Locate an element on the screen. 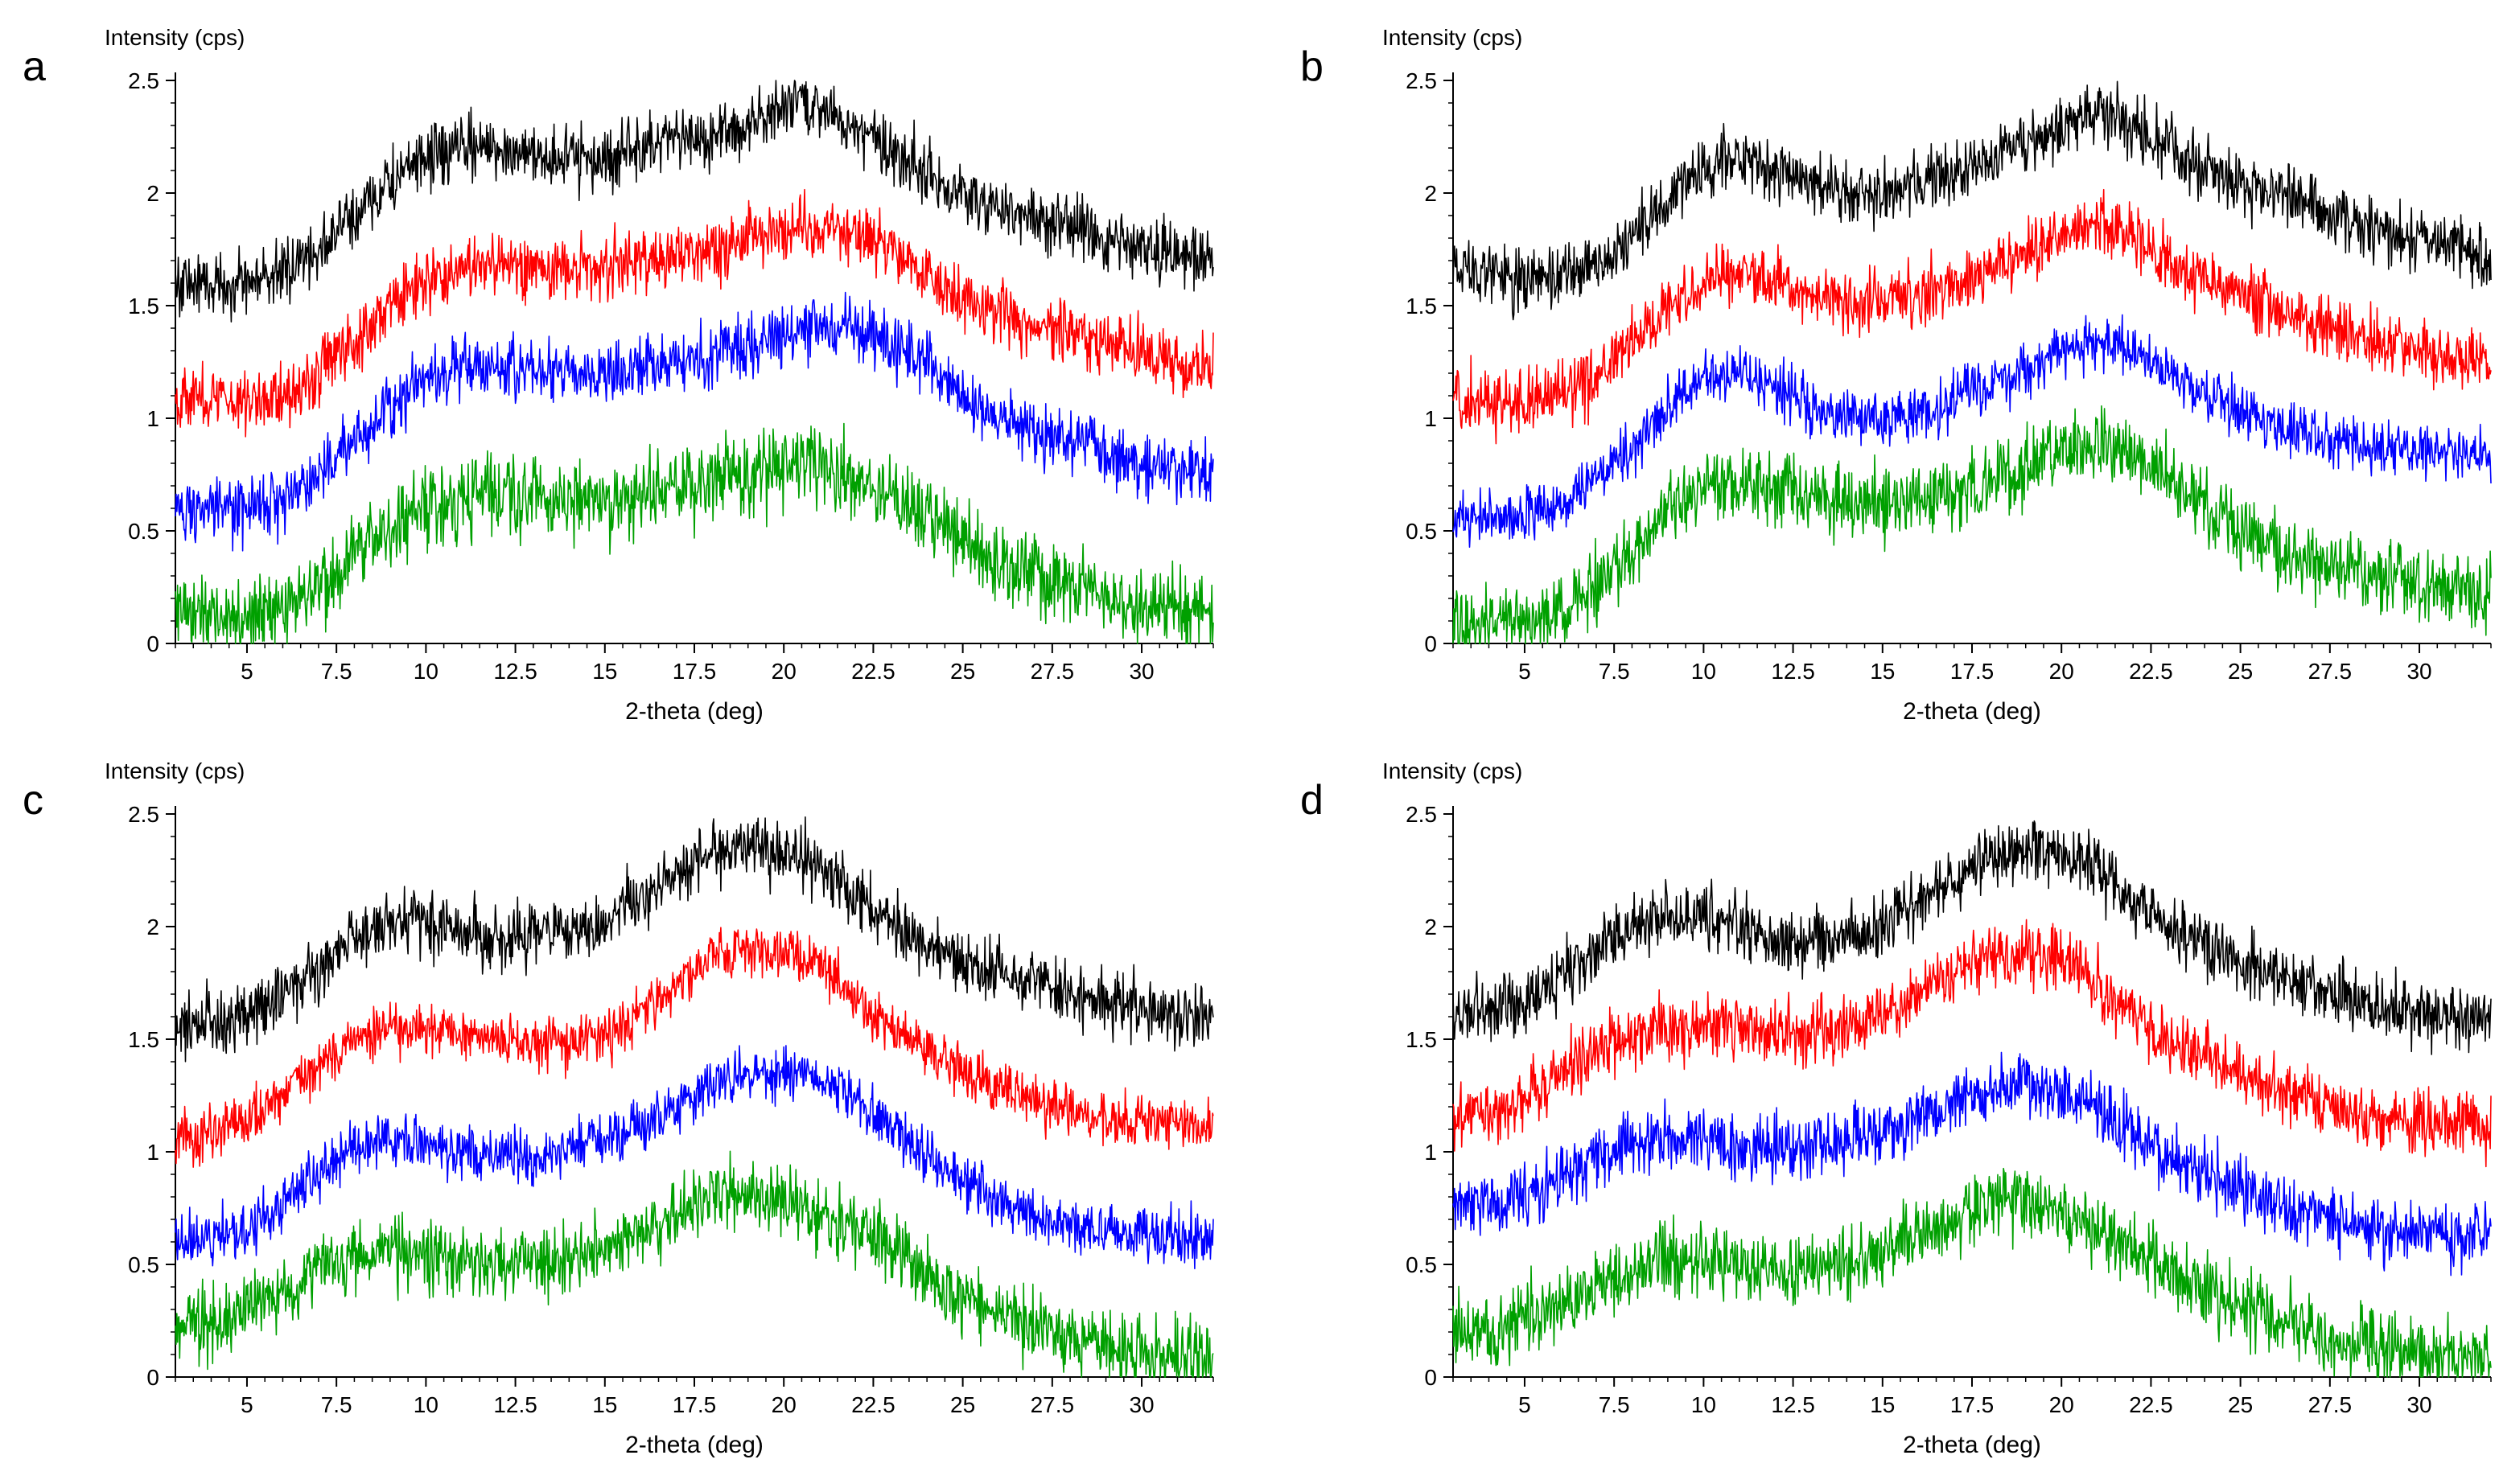 The height and width of the screenshot is (1484, 2499). panel-label: a is located at coordinates (34, 66).